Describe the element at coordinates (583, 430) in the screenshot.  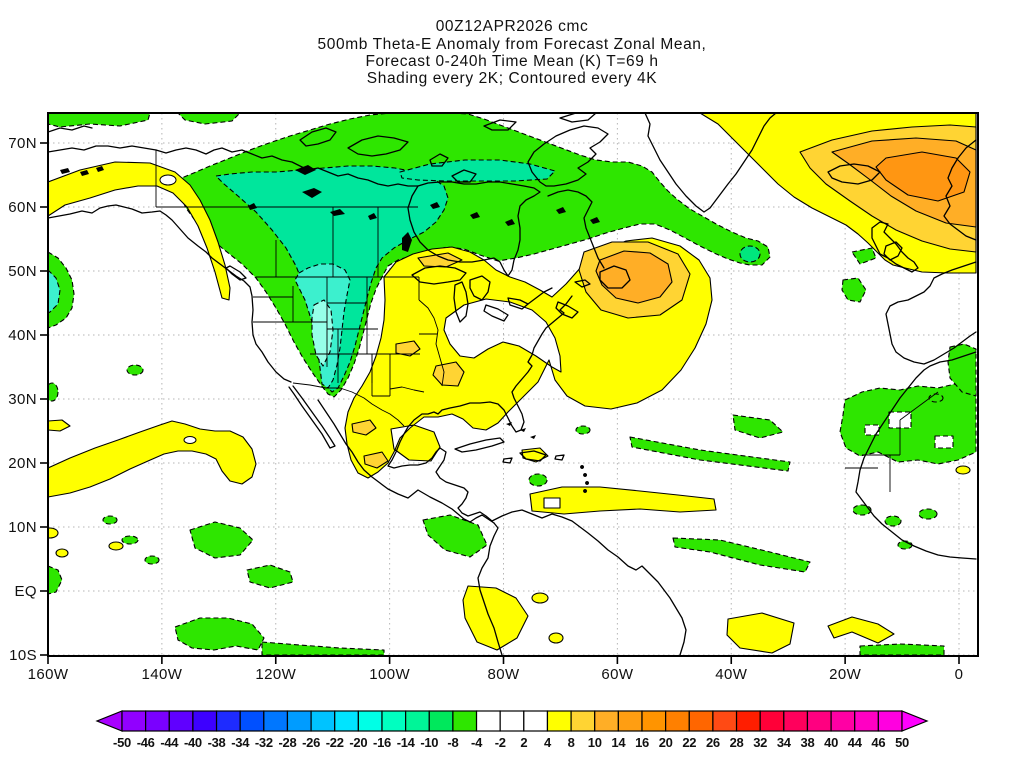
I see `green-speck-bahamas-east` at that location.